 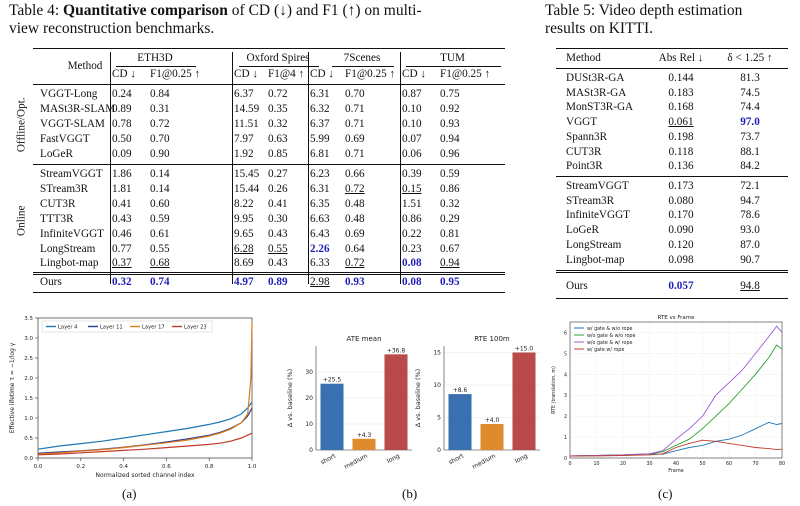 What do you see at coordinates (412, 203) in the screenshot?
I see `metric-value: 1.51` at bounding box center [412, 203].